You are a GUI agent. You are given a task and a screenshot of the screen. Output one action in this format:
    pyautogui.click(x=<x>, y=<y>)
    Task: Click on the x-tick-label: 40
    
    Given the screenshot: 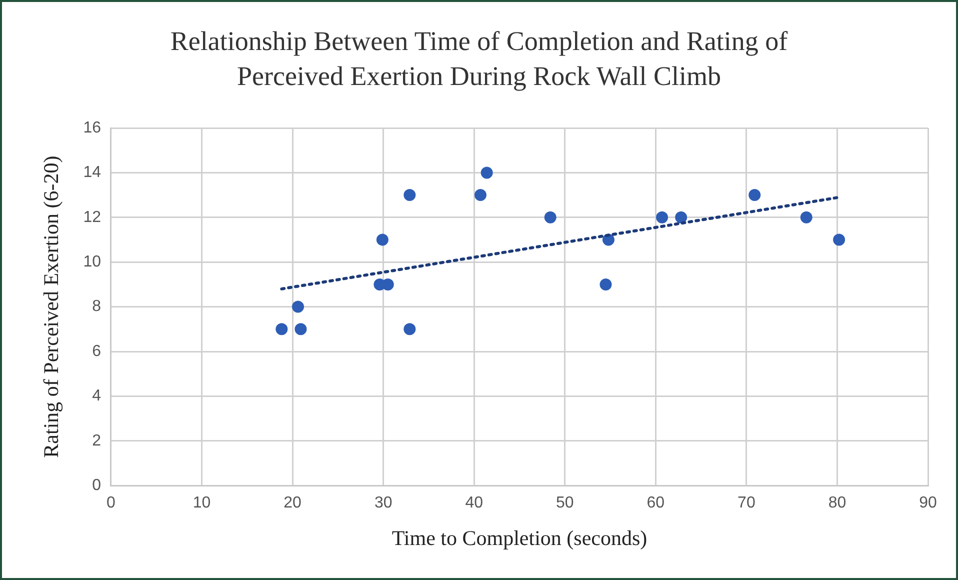 What is the action you would take?
    pyautogui.click(x=474, y=503)
    